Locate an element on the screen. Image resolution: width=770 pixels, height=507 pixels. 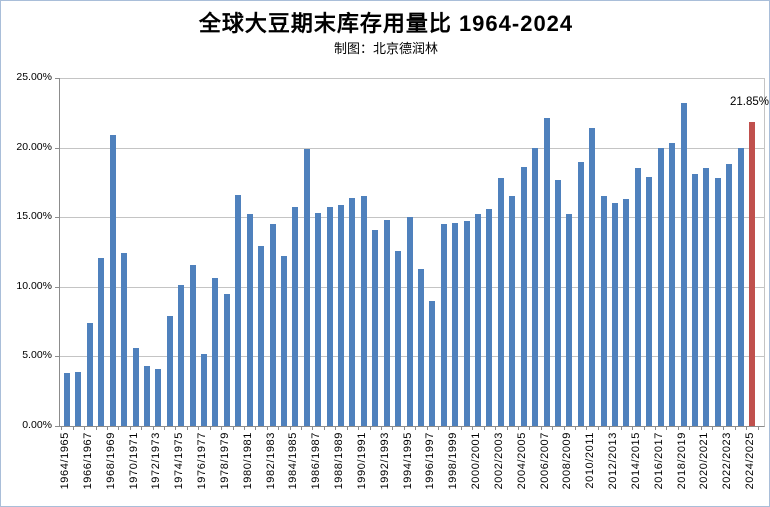
x-axis-label: 2002/2003 is located at coordinates (498, 461).